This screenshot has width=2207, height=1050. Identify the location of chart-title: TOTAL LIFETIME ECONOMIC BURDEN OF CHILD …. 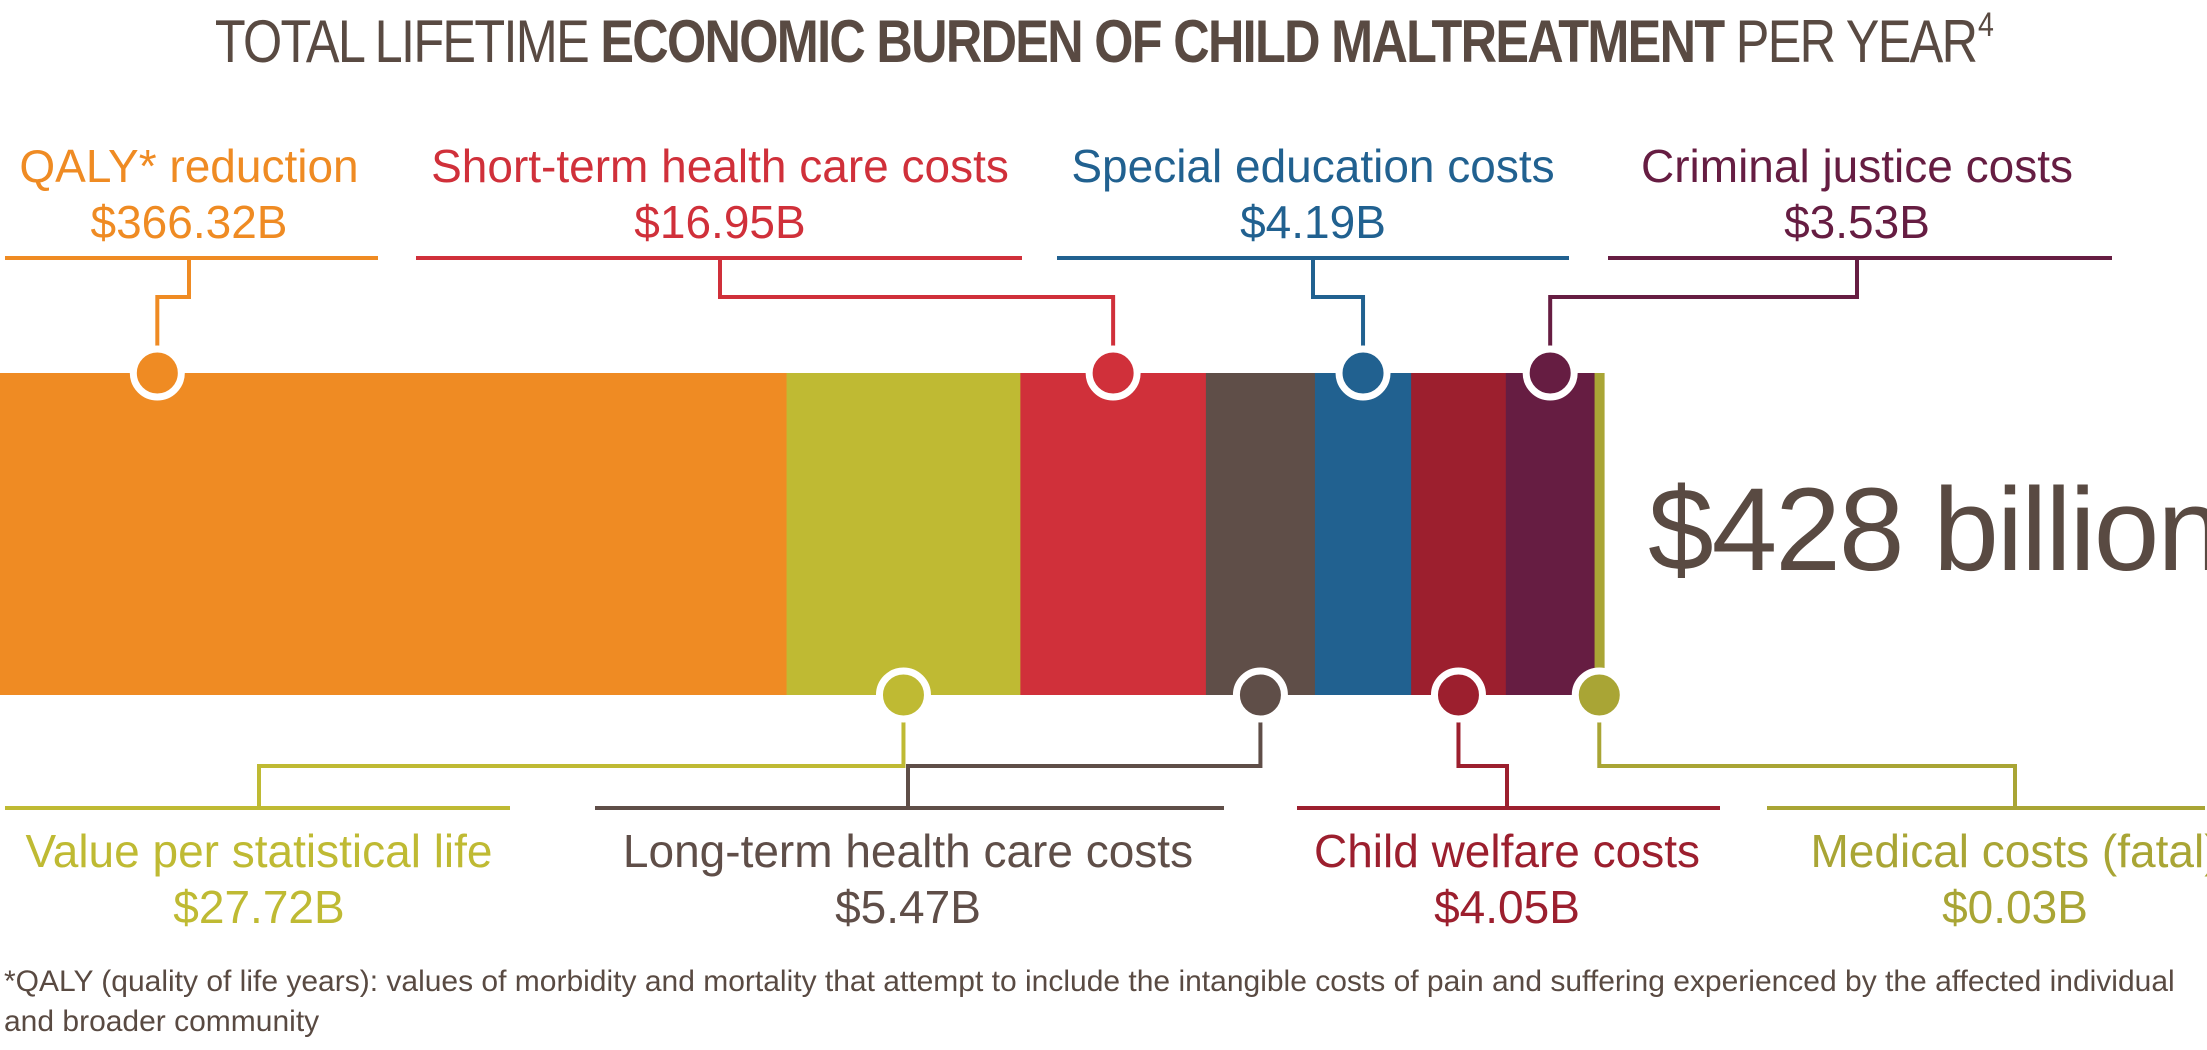
(1104, 41).